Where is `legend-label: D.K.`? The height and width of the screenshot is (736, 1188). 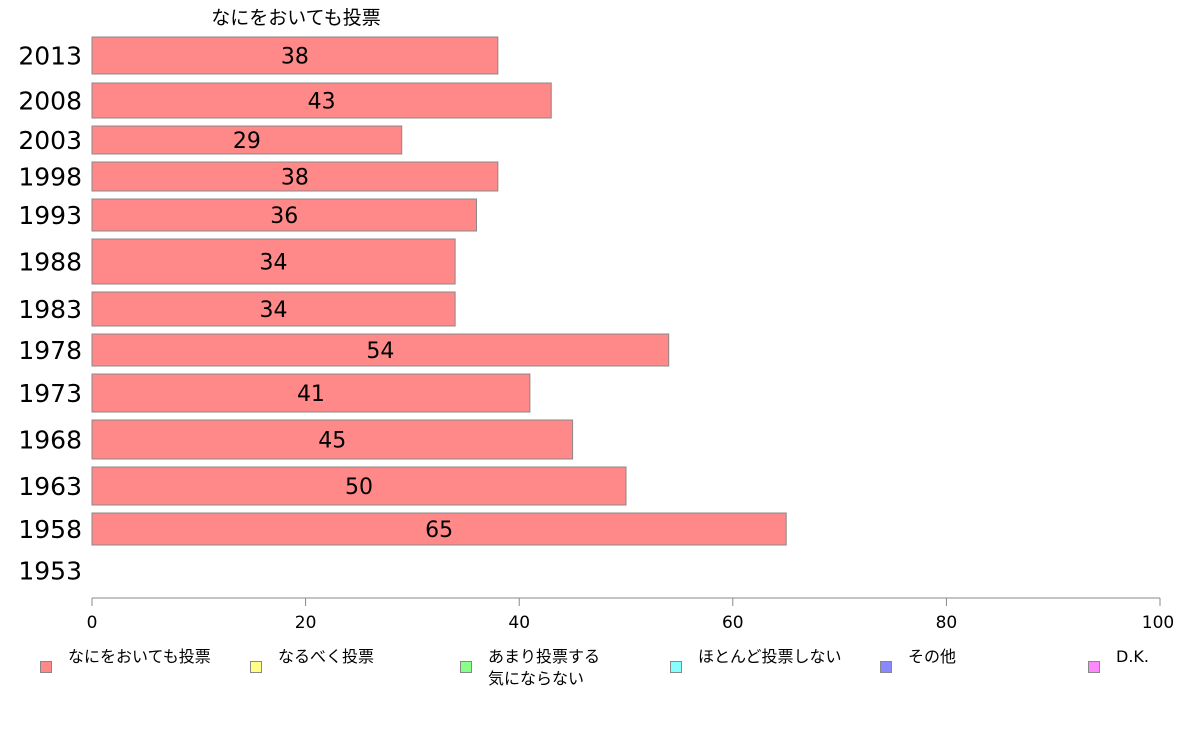
legend-label: D.K. is located at coordinates (1132, 656).